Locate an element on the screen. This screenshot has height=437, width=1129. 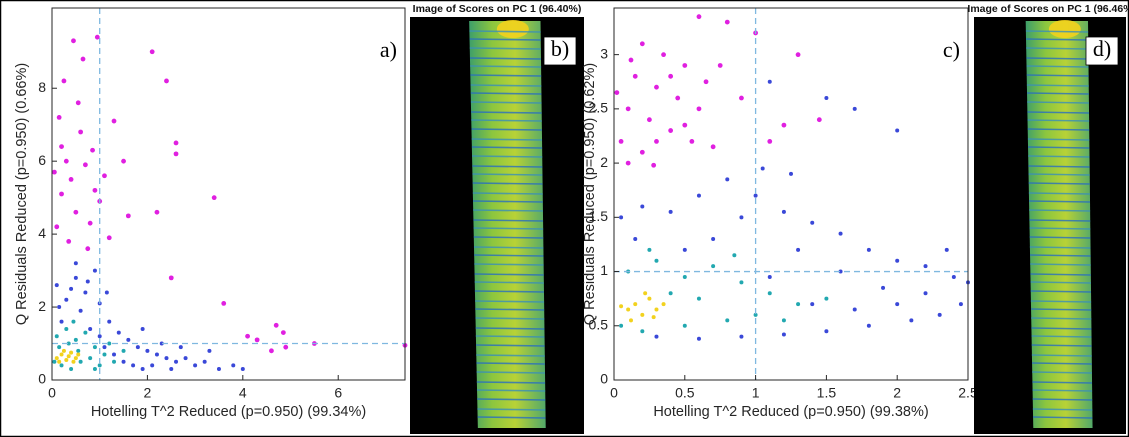
x-tick-label: 0.5 is located at coordinates (685, 393).